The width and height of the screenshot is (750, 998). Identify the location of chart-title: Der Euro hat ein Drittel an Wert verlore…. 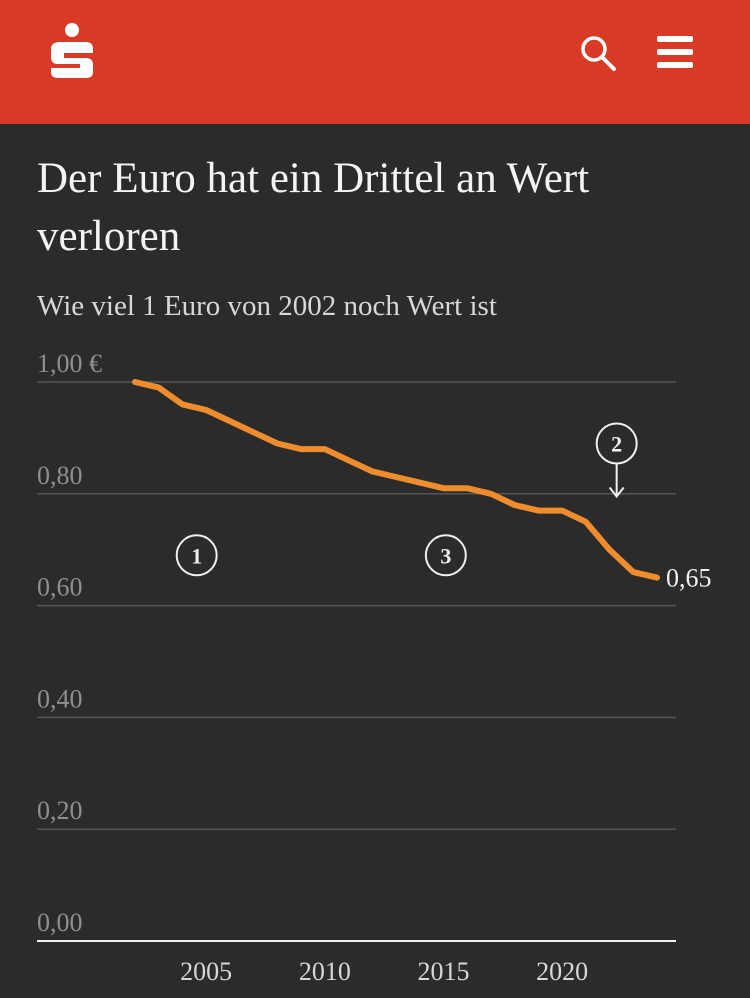
(313, 207).